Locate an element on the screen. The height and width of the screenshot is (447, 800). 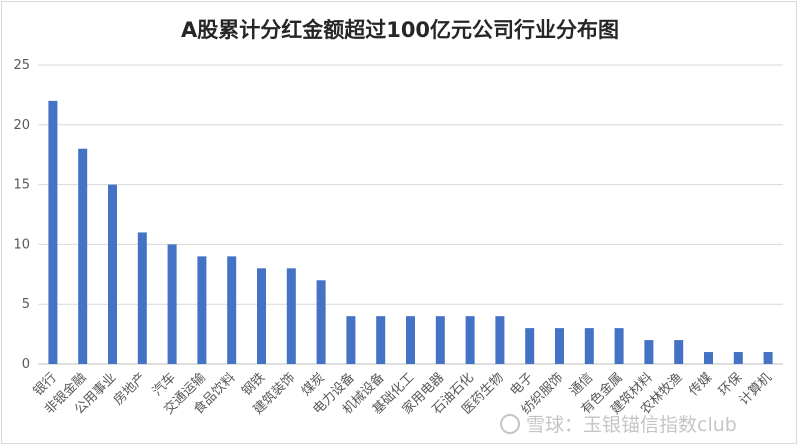
y-tick-label: 10 is located at coordinates (21, 244).